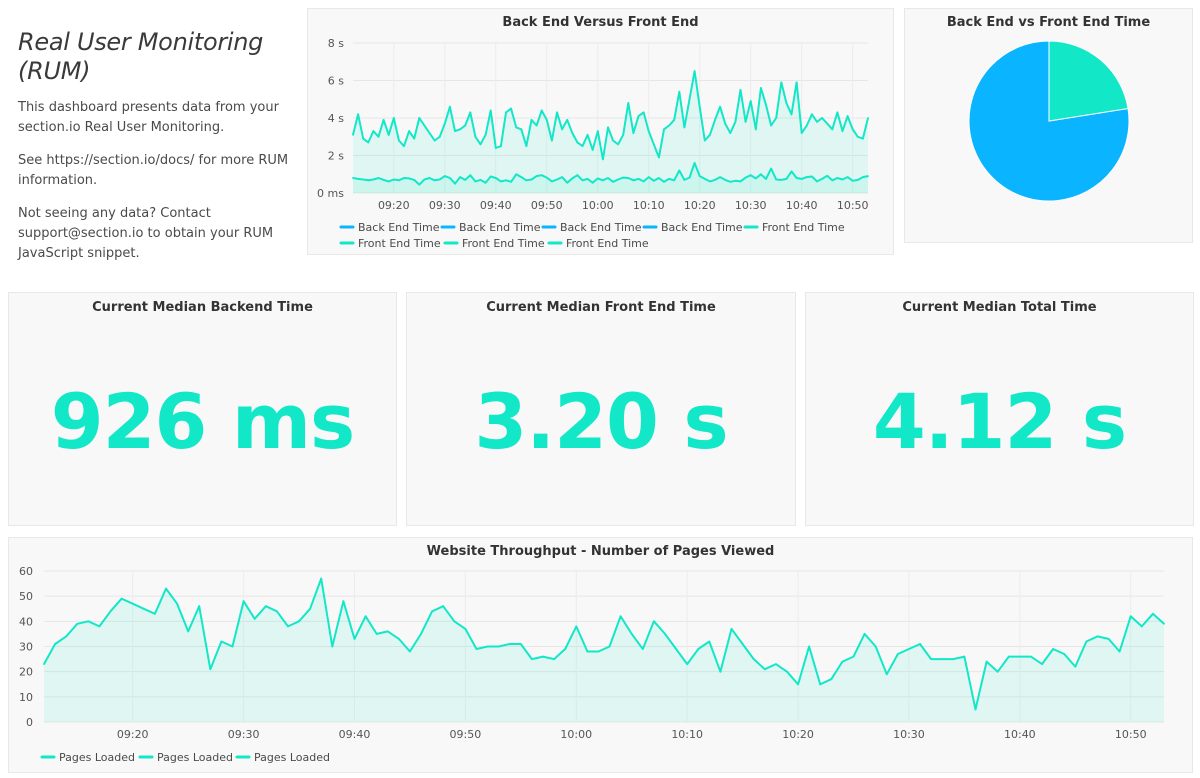  I want to click on y-tick-label: 8 s, so click(336, 43).